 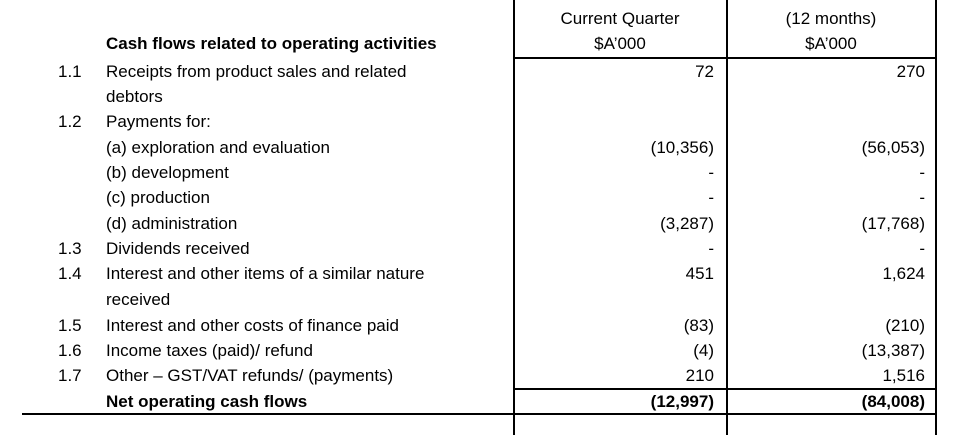 What do you see at coordinates (936, 217) in the screenshot?
I see `column-divider-right` at bounding box center [936, 217].